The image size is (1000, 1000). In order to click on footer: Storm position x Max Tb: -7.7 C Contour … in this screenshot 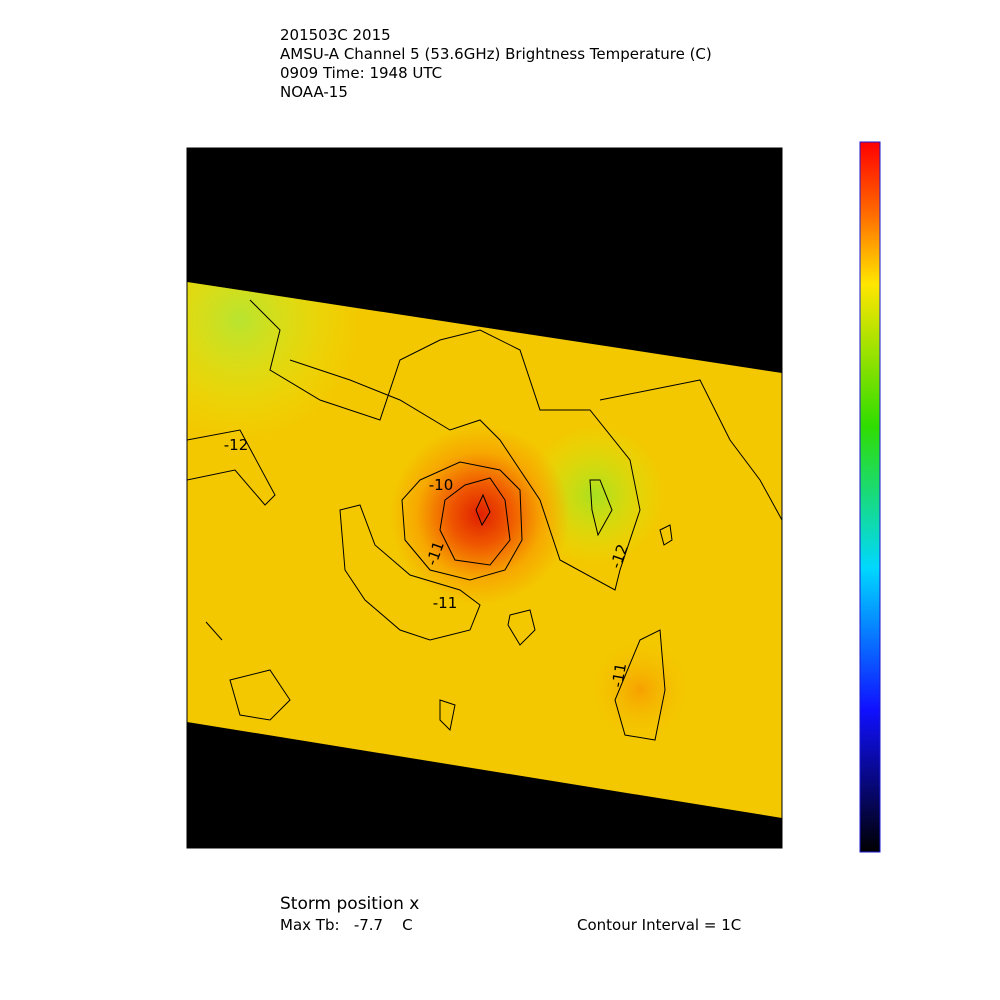, I will do `click(510, 914)`.